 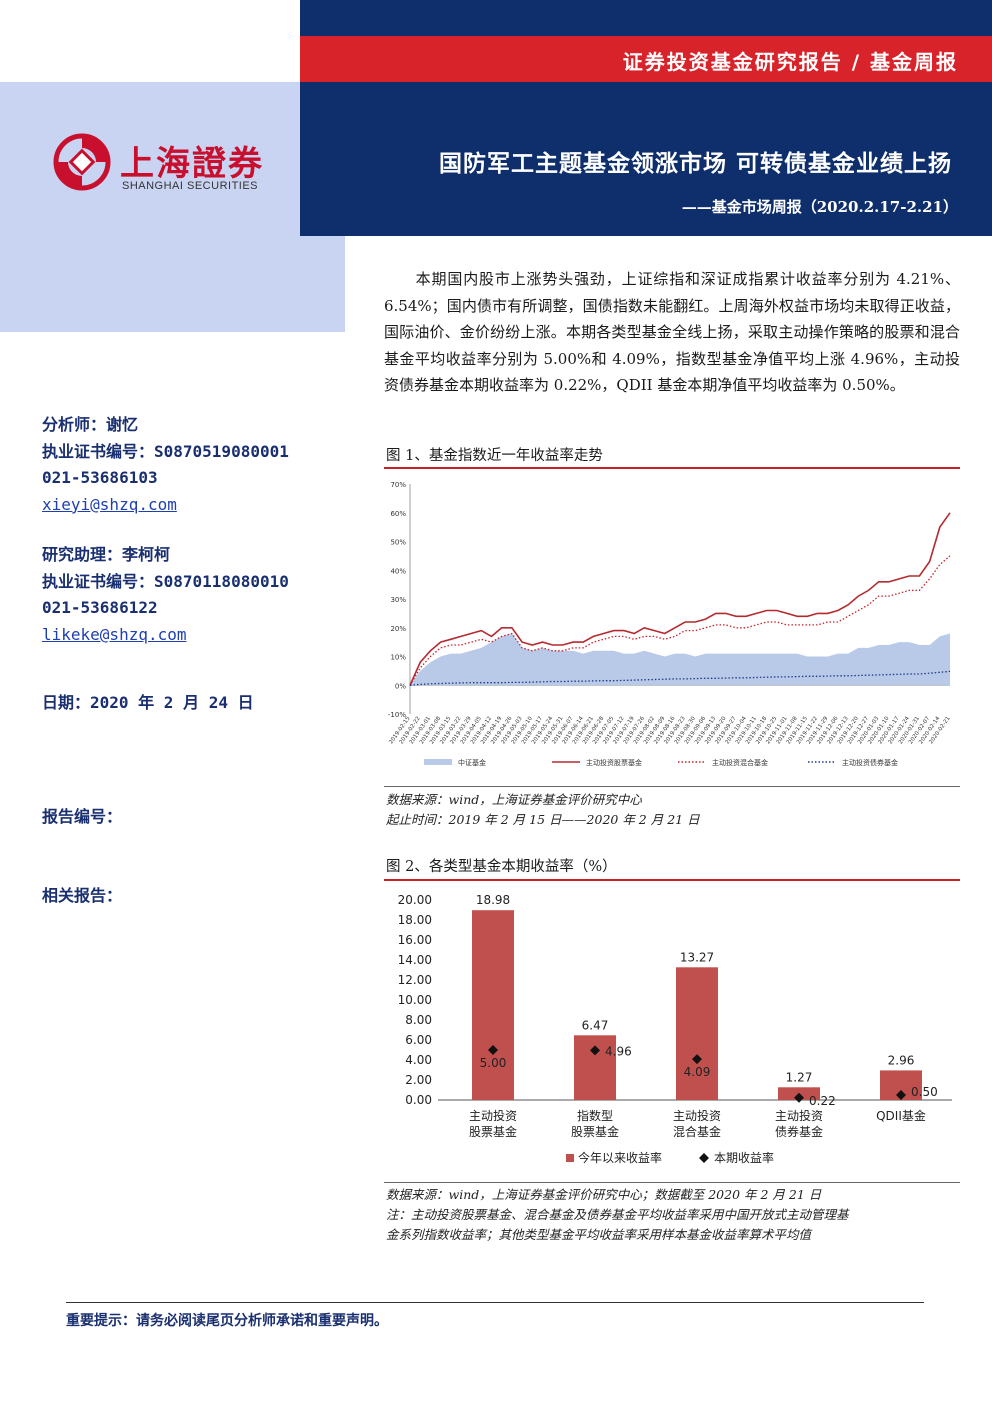 What do you see at coordinates (100, 607) in the screenshot?
I see `assistant-phone: 021-53686122` at bounding box center [100, 607].